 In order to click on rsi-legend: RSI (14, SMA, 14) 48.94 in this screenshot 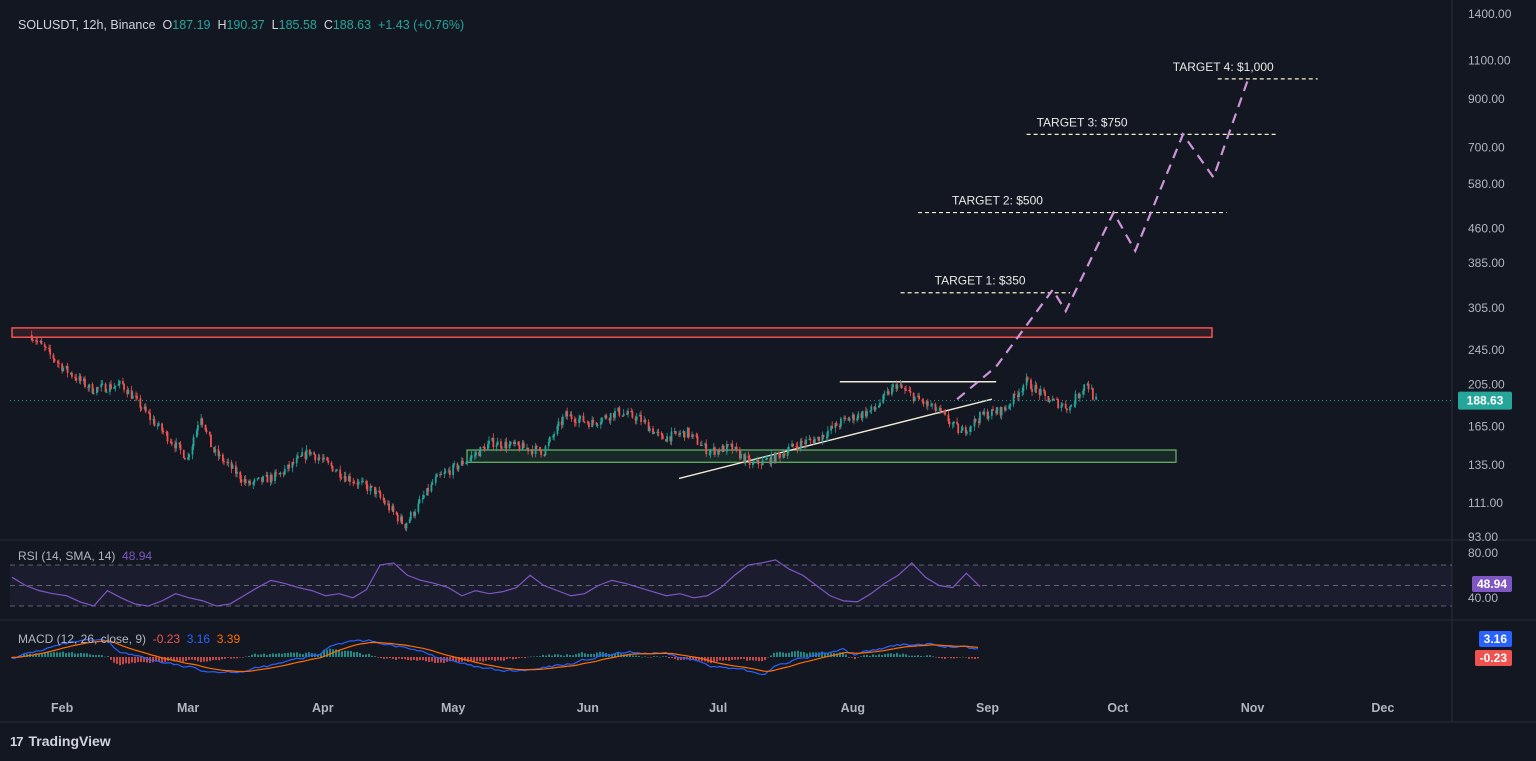, I will do `click(85, 556)`.